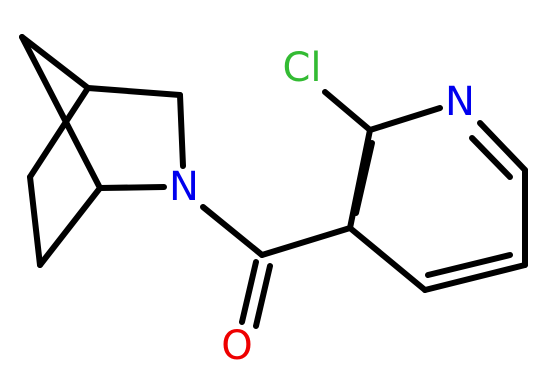  Describe the element at coordinates (301, 68) in the screenshot. I see `atom-label: Cl` at that location.